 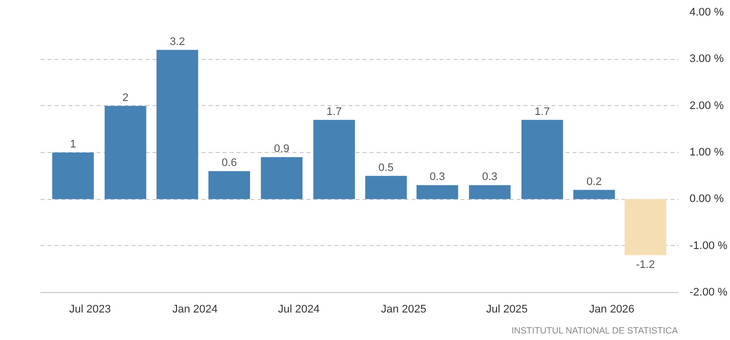 I want to click on y-tick-label: 1.00 %, so click(x=707, y=152).